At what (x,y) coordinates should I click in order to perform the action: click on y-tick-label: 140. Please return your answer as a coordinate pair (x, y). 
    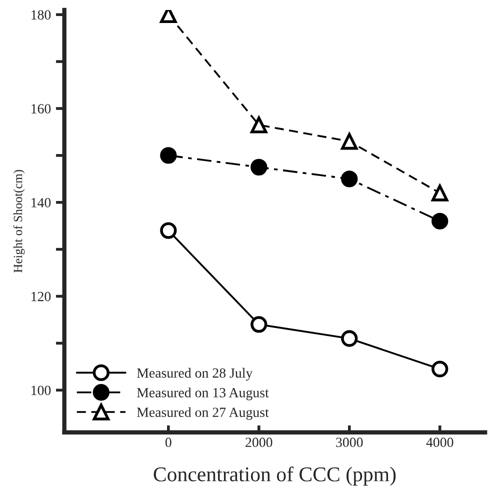
    Looking at the image, I should click on (41, 203).